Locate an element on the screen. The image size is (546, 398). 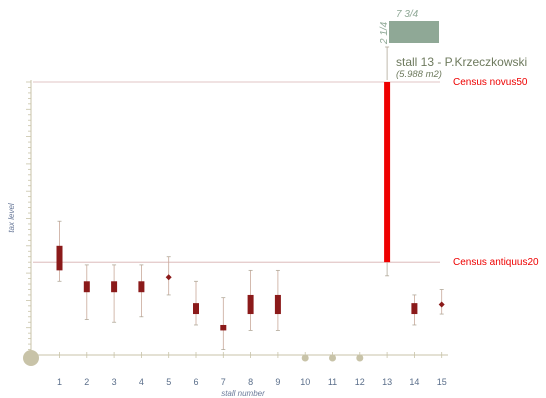
y-axis-title: tax level is located at coordinates (11, 218).